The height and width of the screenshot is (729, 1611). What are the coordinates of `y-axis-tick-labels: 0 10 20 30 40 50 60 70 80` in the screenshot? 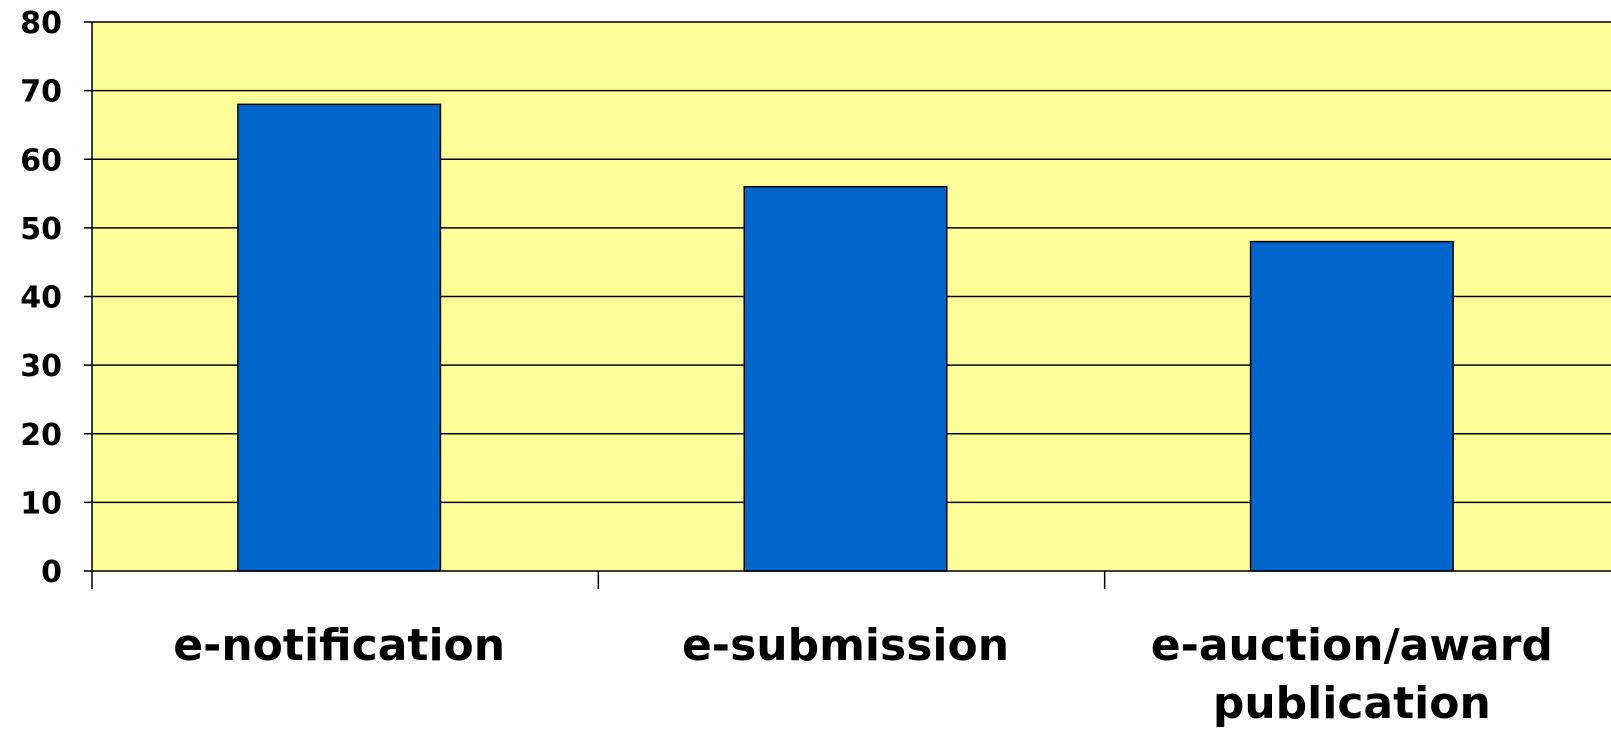 It's located at (41, 298).